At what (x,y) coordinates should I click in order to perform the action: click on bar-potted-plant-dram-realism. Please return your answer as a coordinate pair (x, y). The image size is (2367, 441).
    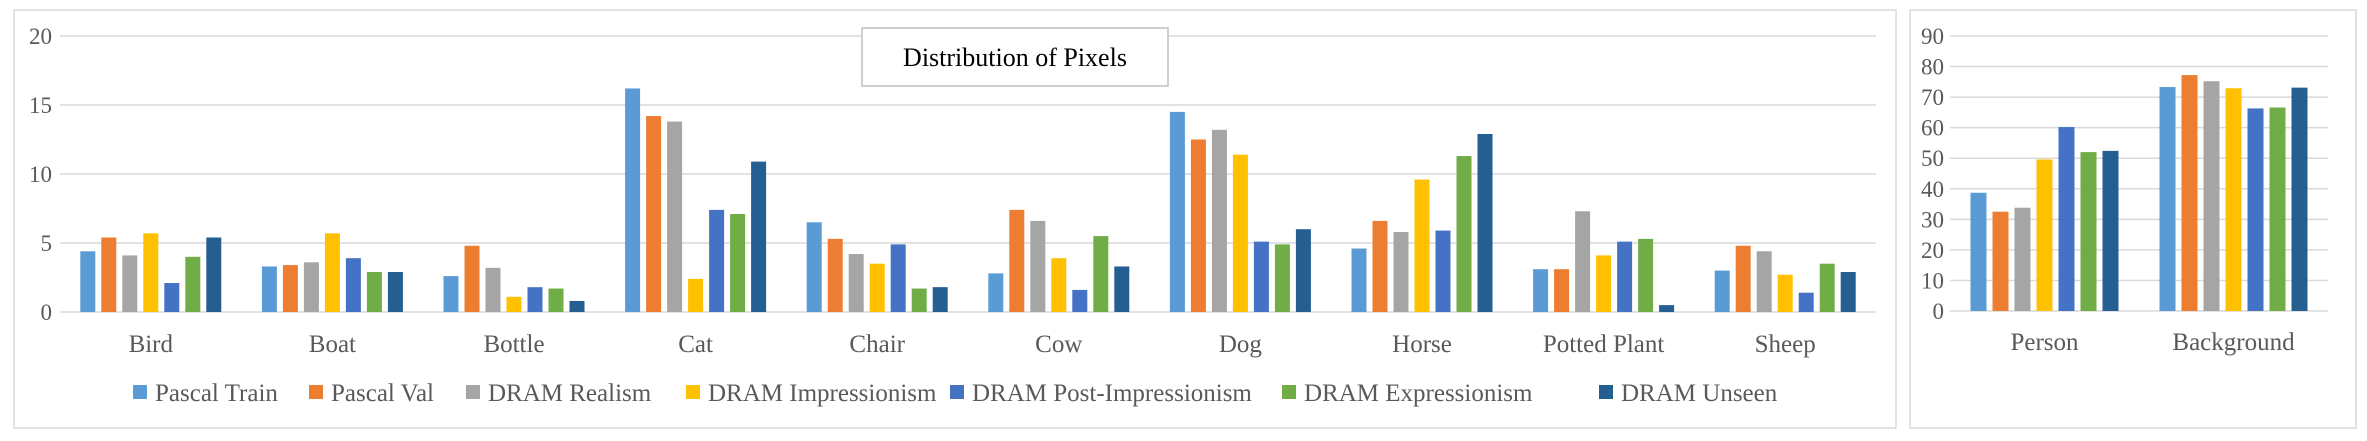
    Looking at the image, I should click on (1583, 261).